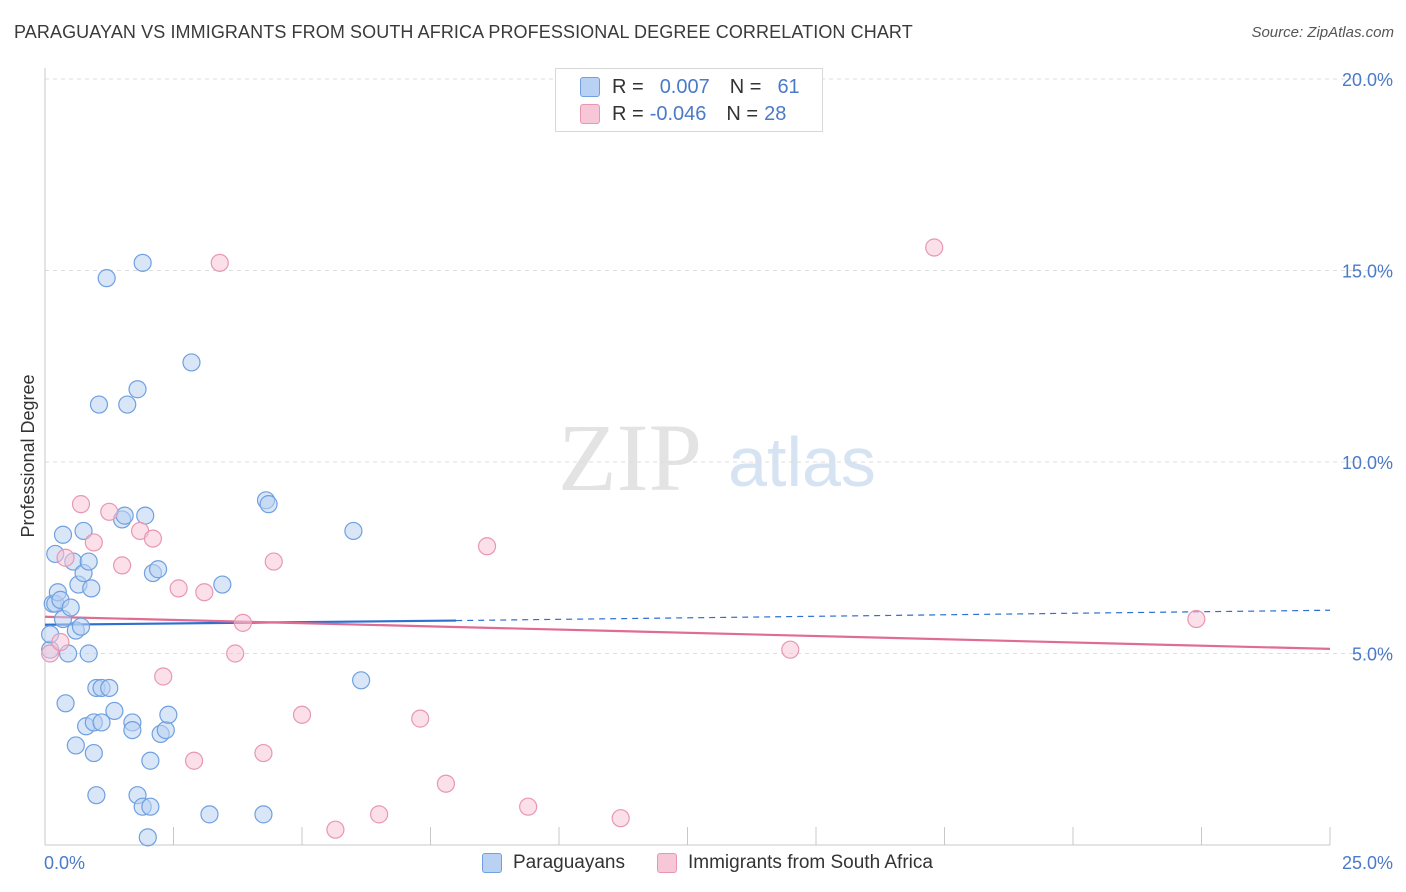  Describe the element at coordinates (1367, 863) in the screenshot. I see `x-tick-label: 25.0%` at that location.